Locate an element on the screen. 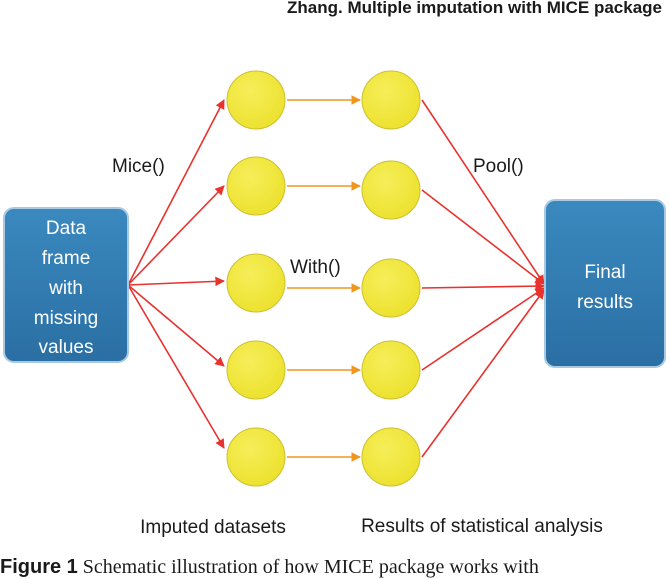 This screenshot has width=670, height=579. results-column is located at coordinates (391, 278).